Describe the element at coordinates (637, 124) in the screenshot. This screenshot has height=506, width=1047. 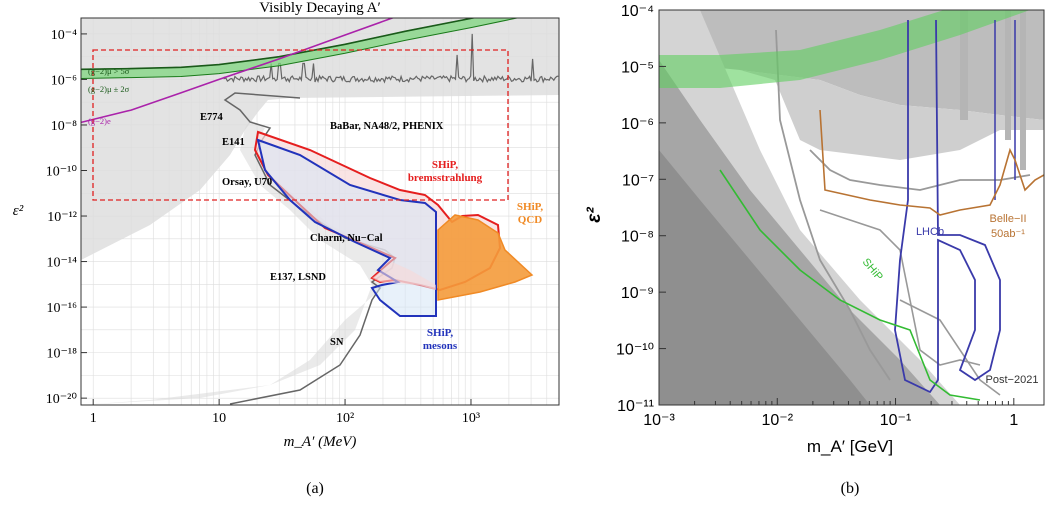
I see `panel-b-ytick-label: 10⁻⁶` at that location.